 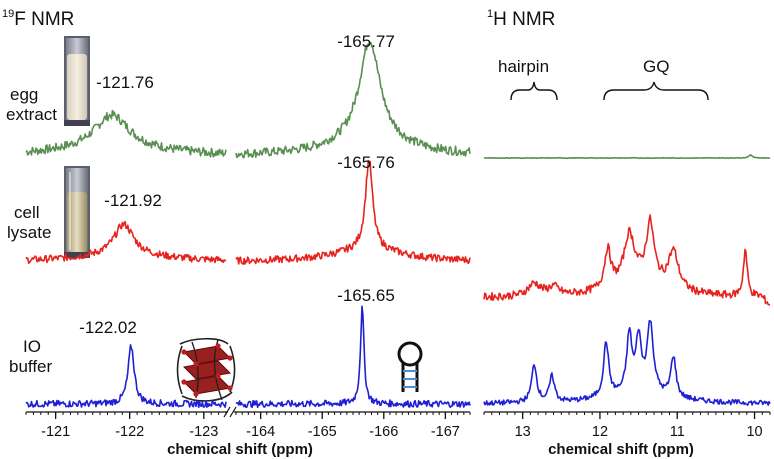 I want to click on f19-xlabel: chemical shift (ppm), so click(x=240, y=449).